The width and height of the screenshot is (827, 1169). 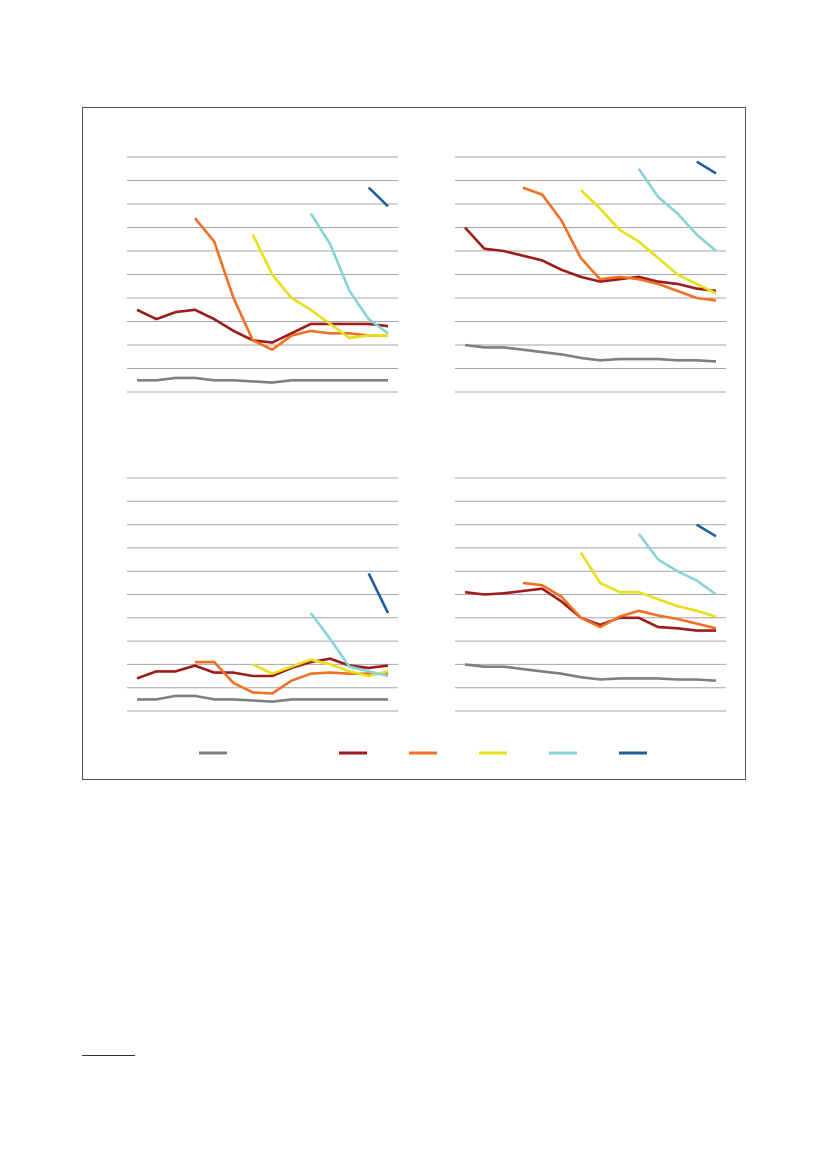 I want to click on chart-panel-top-left, so click(x=262, y=274).